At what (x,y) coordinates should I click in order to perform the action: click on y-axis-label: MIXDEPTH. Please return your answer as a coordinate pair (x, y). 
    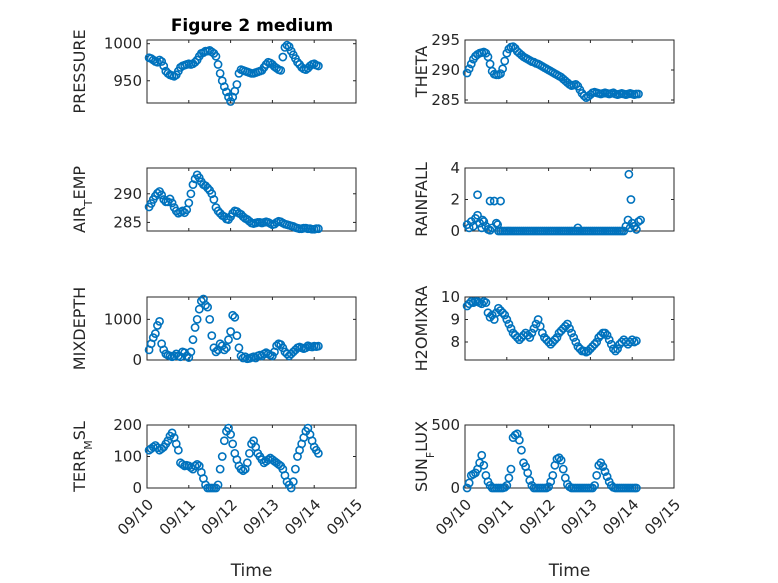
    Looking at the image, I should click on (79, 328).